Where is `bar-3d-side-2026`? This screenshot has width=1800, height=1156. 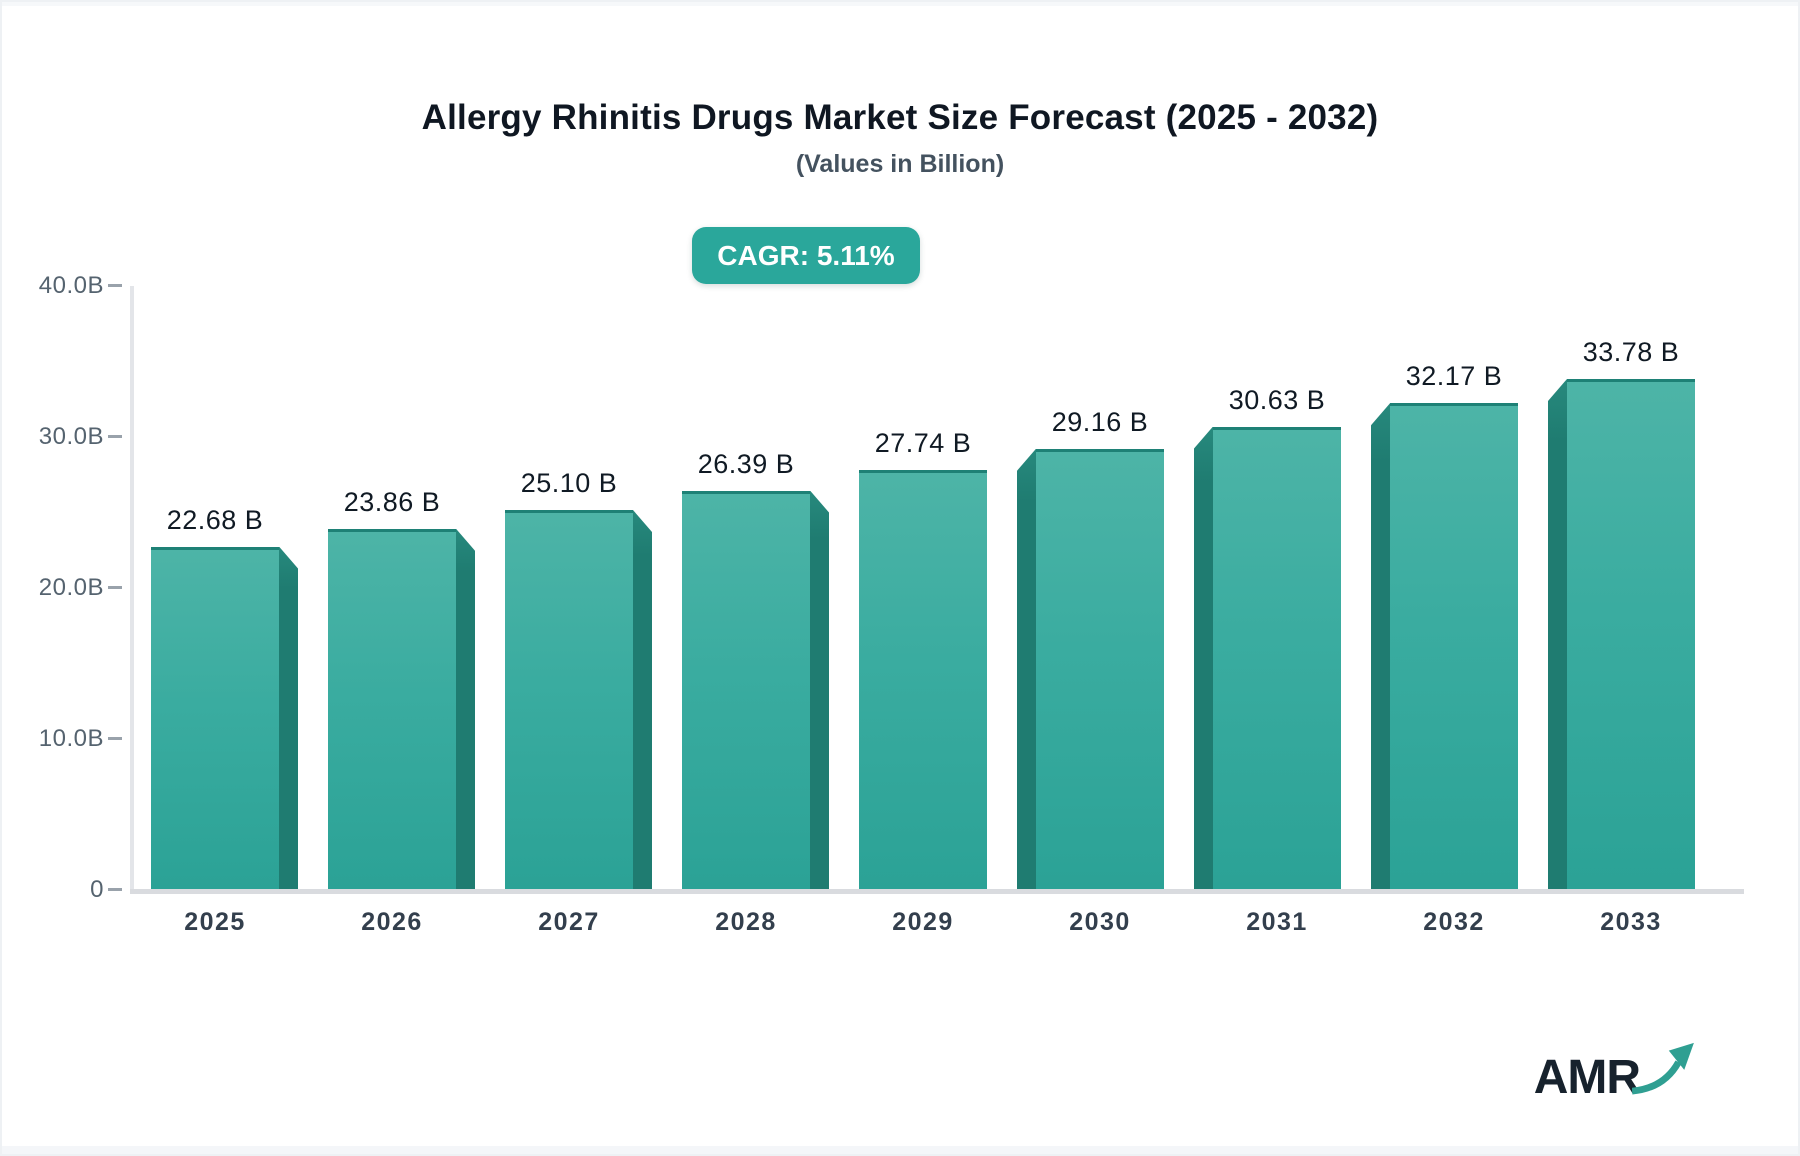 bar-3d-side-2026 is located at coordinates (465, 708).